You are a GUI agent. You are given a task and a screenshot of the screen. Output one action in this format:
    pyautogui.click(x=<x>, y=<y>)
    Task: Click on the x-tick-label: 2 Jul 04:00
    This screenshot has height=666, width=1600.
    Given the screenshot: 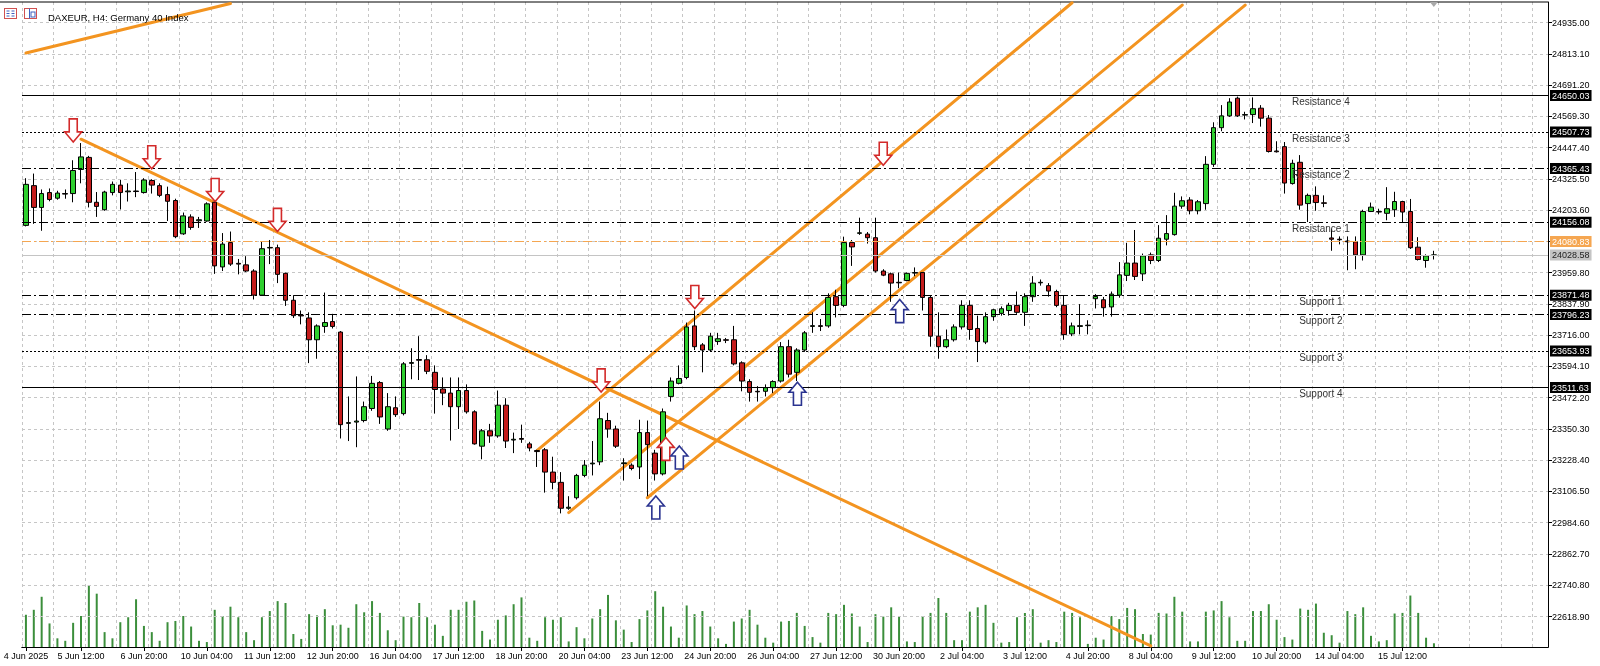 What is the action you would take?
    pyautogui.click(x=962, y=655)
    